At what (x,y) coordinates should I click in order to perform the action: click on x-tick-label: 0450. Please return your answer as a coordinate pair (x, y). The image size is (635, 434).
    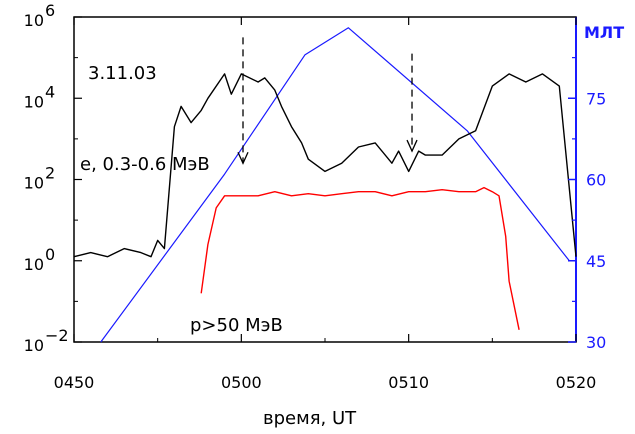
    Looking at the image, I should click on (74, 382).